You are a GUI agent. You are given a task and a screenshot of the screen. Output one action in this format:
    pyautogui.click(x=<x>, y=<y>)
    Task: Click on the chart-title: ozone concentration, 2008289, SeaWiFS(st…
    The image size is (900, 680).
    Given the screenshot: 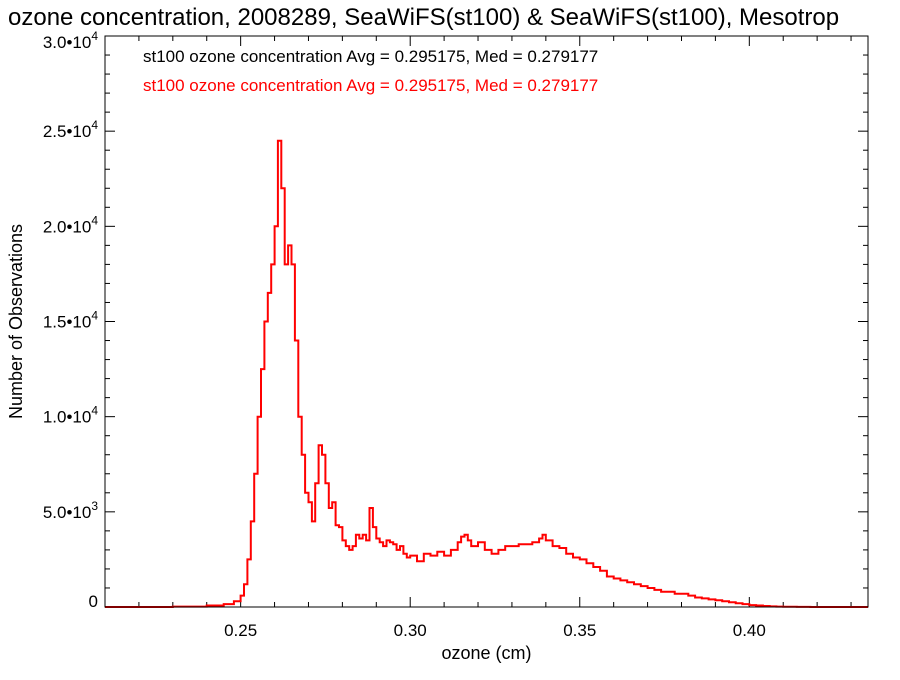 What is the action you would take?
    pyautogui.click(x=423, y=17)
    